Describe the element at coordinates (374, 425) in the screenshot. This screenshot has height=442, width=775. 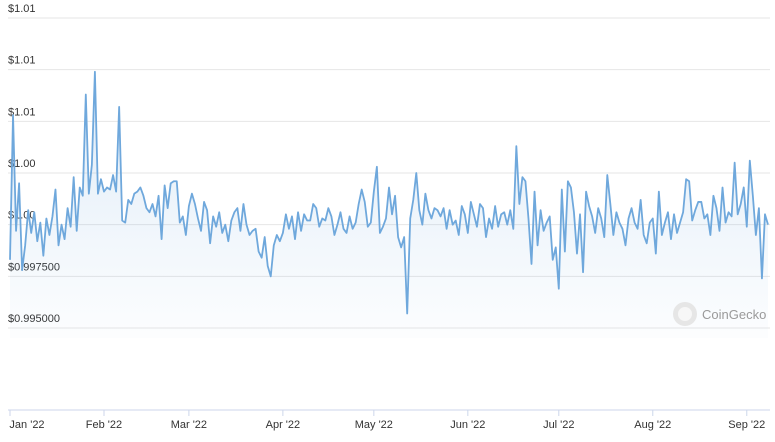
I see `x-tick-label: May '22` at that location.